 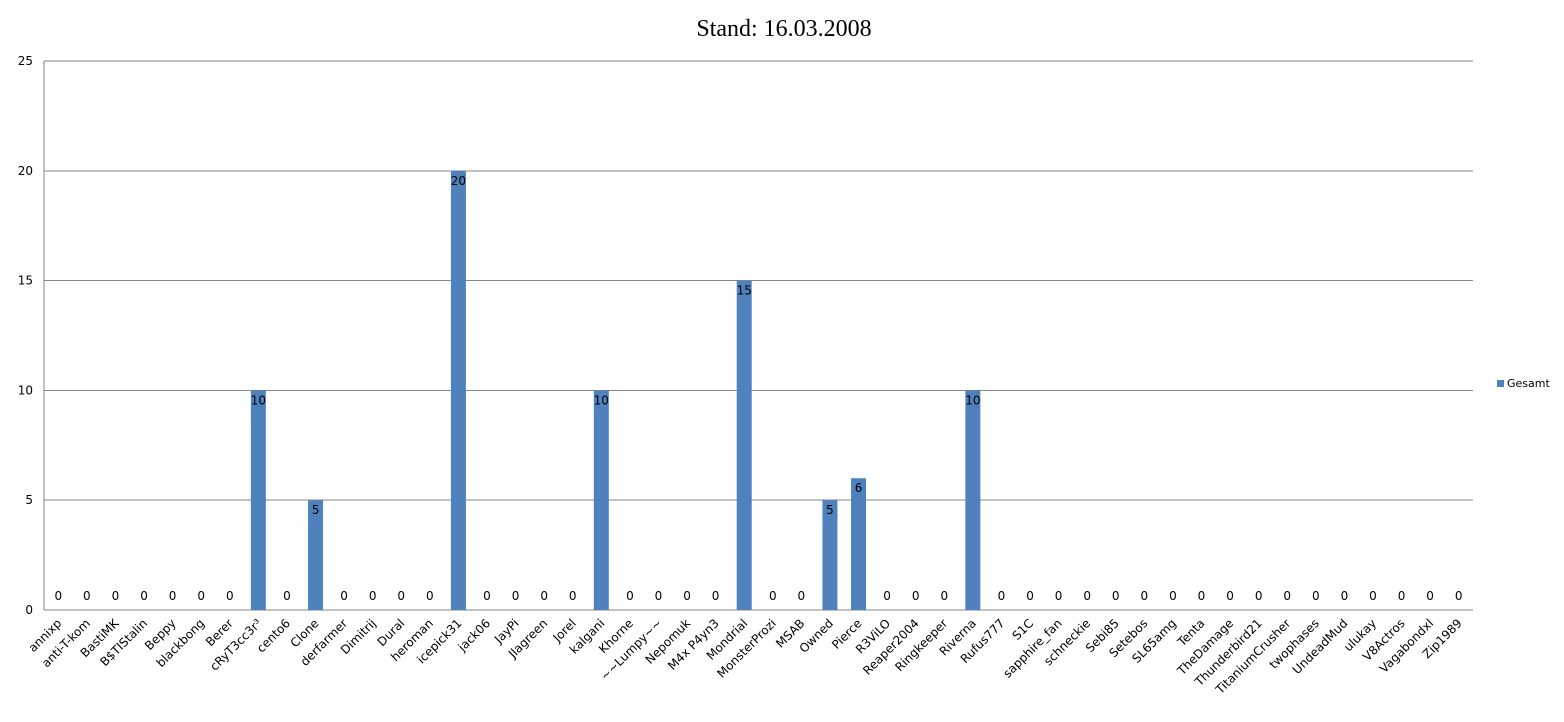 What do you see at coordinates (25, 390) in the screenshot?
I see `y-tick-label: 10` at bounding box center [25, 390].